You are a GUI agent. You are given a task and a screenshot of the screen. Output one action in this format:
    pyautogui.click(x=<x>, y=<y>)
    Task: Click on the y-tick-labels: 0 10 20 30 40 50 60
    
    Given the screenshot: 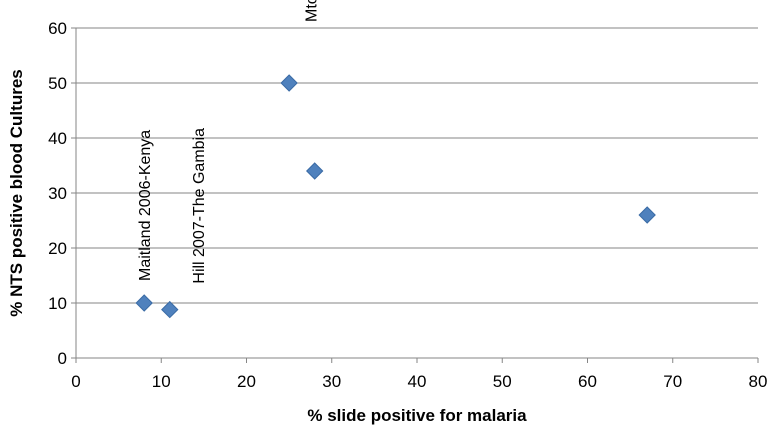 What is the action you would take?
    pyautogui.click(x=57, y=193)
    